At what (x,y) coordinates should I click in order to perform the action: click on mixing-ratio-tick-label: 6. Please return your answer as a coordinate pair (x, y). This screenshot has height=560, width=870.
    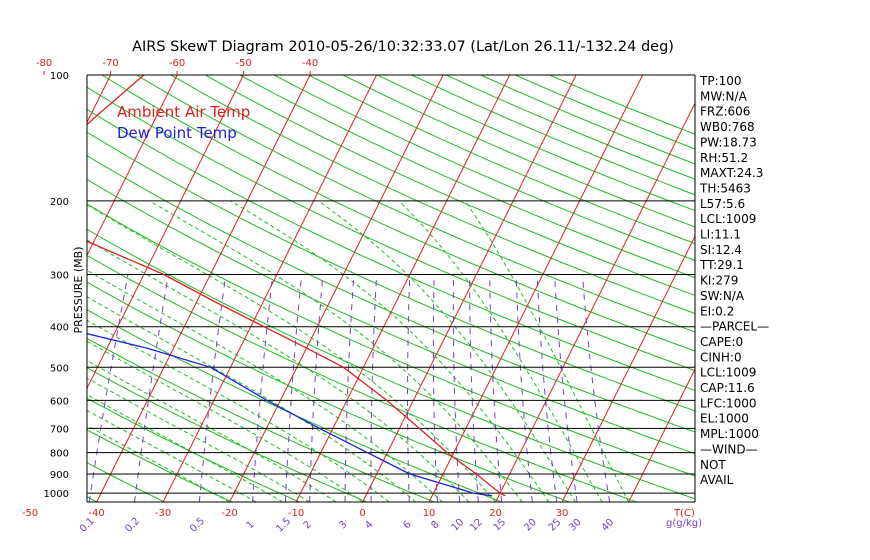
    Looking at the image, I should click on (407, 525).